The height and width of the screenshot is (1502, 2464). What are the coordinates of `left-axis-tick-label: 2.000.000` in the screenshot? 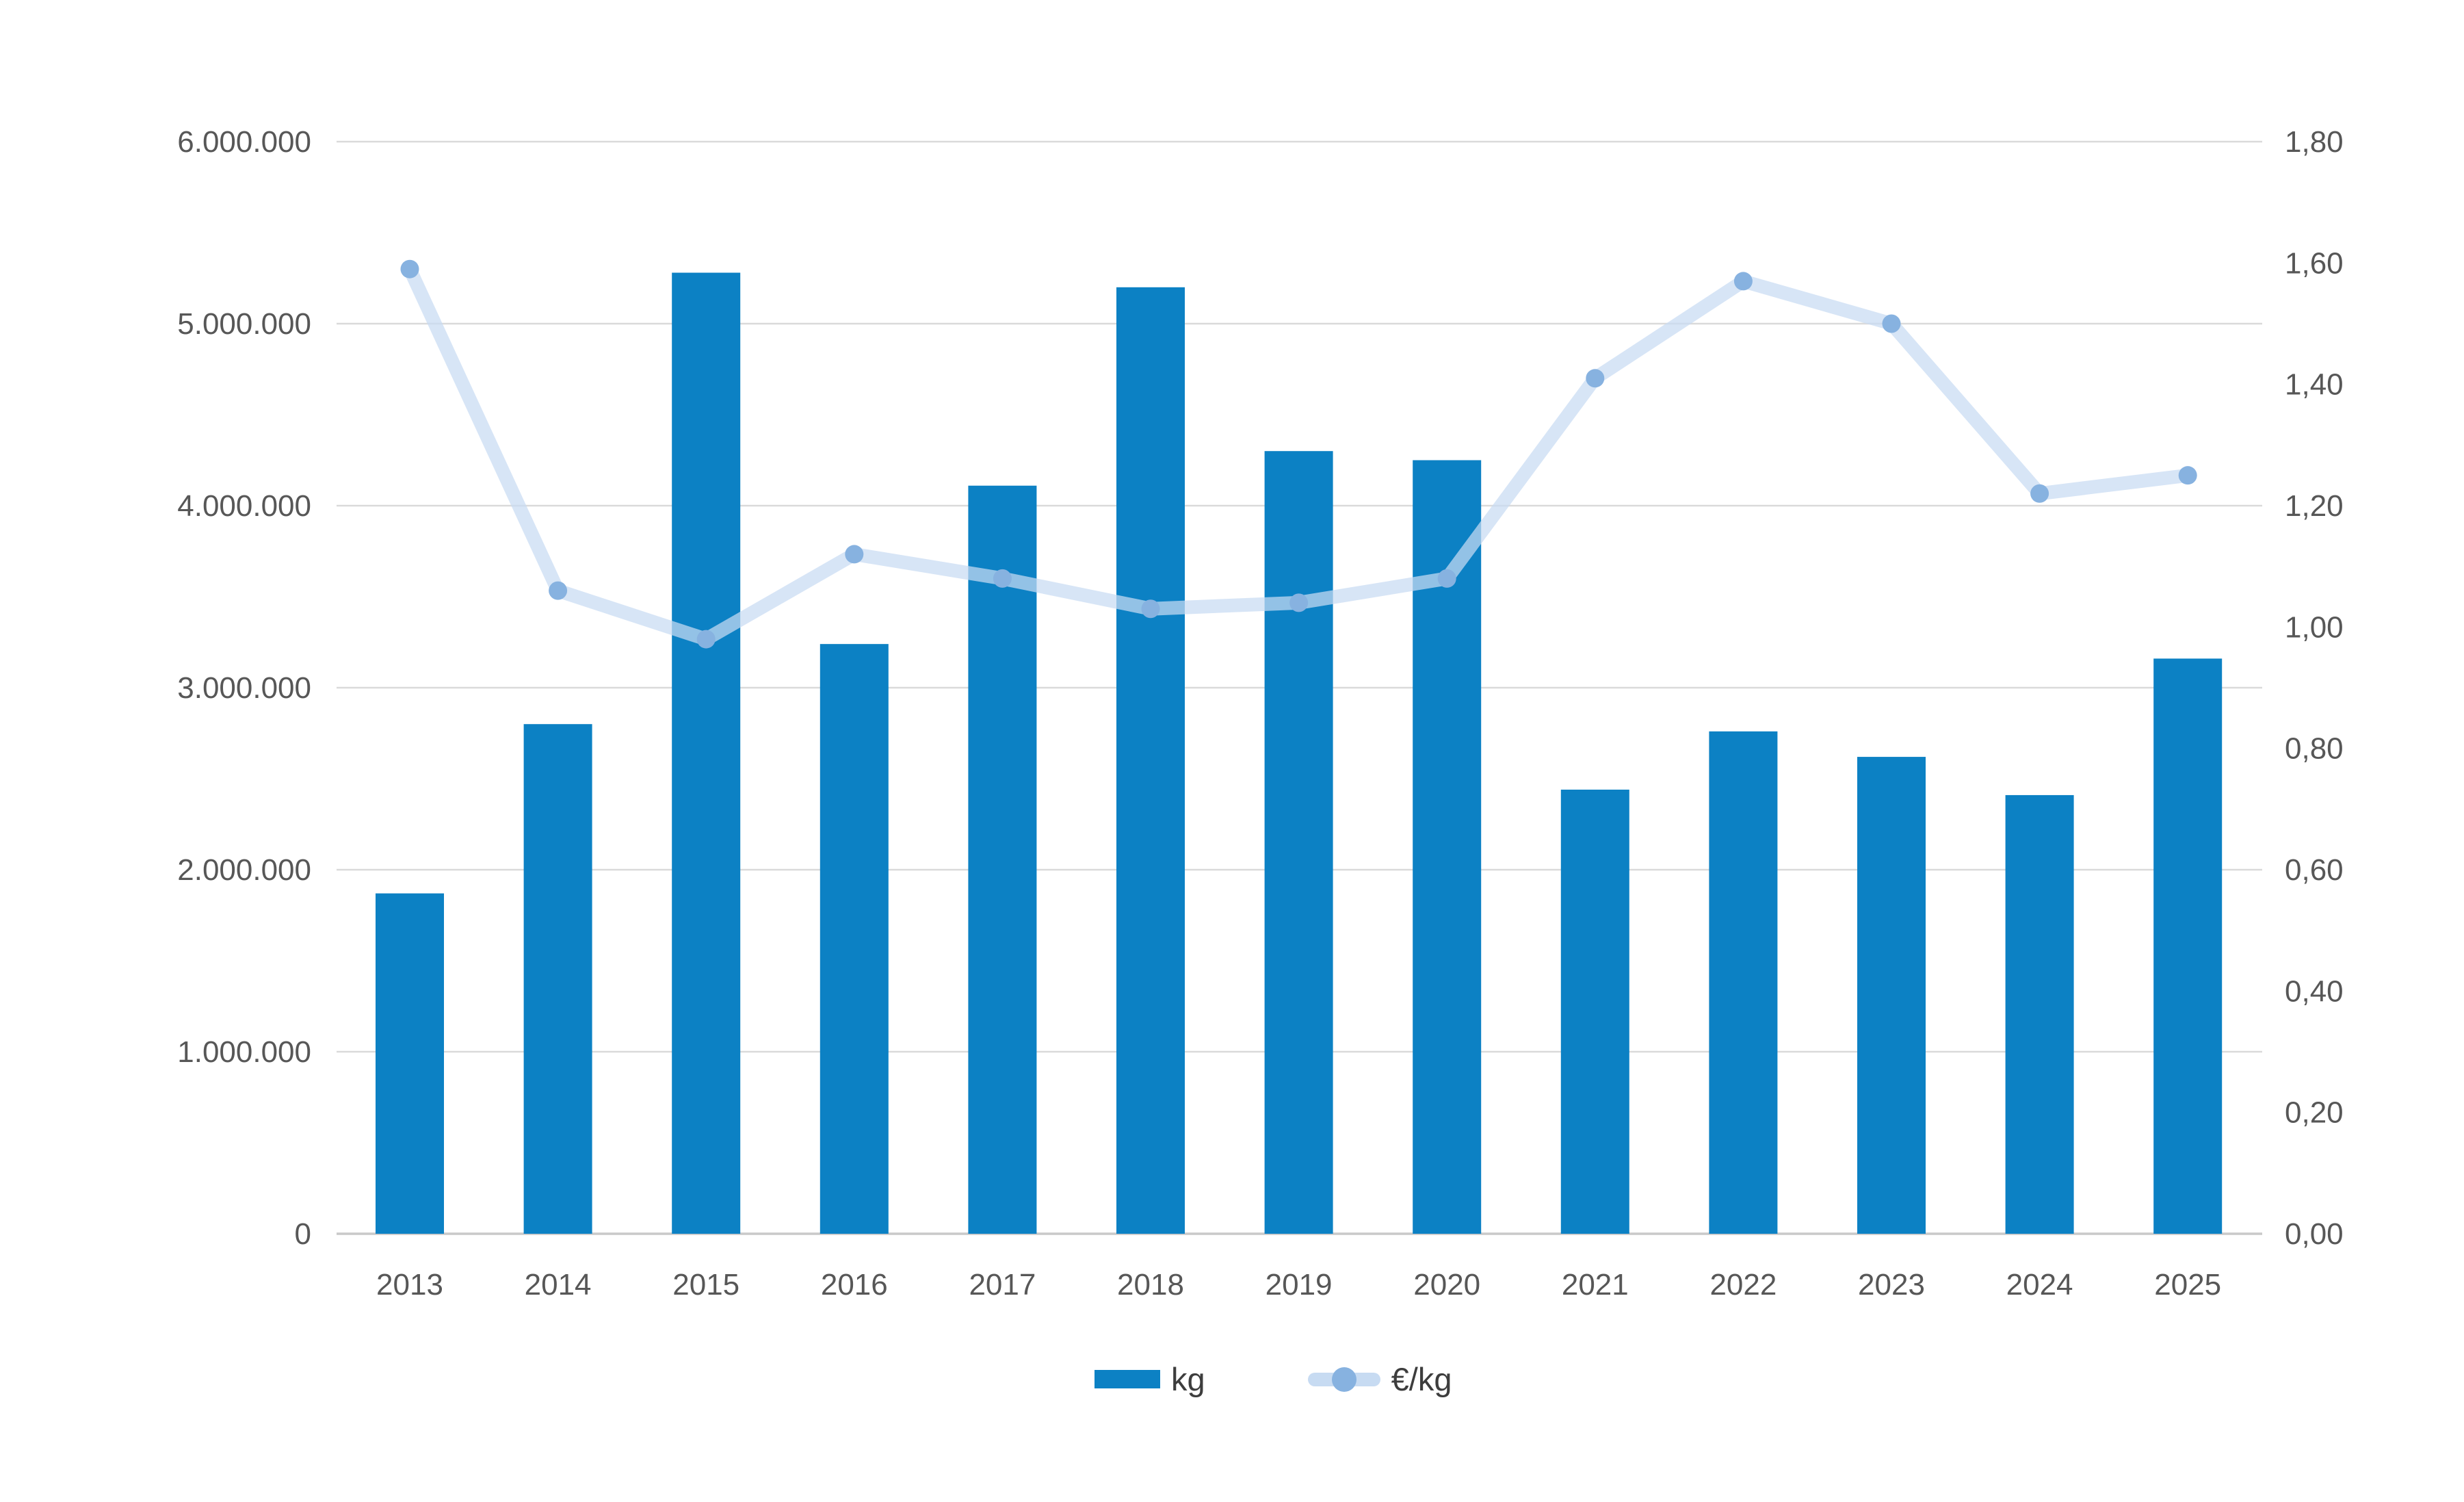 It's located at (244, 870).